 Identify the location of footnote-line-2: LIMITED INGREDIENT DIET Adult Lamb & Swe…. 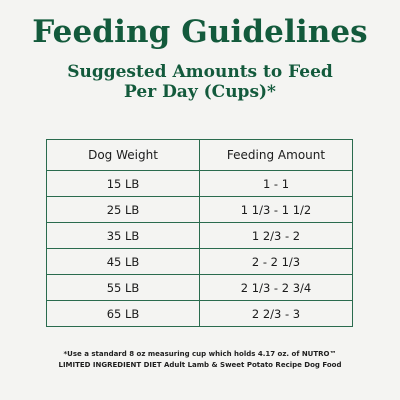
(200, 365).